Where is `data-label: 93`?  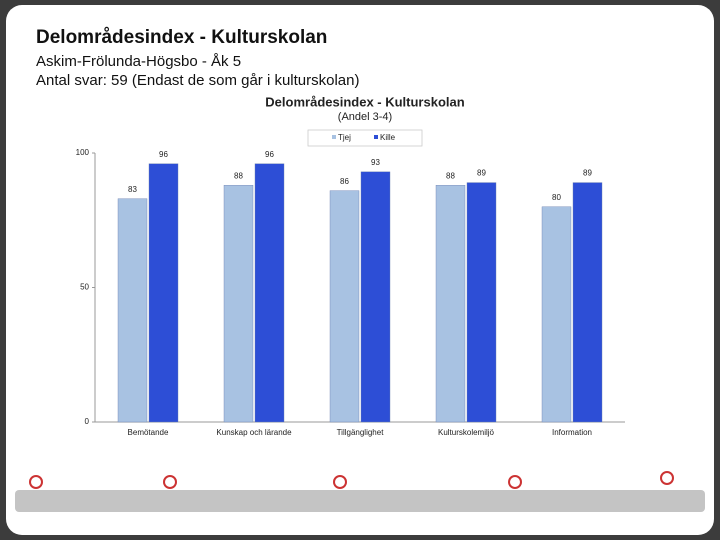
data-label: 93 is located at coordinates (375, 162).